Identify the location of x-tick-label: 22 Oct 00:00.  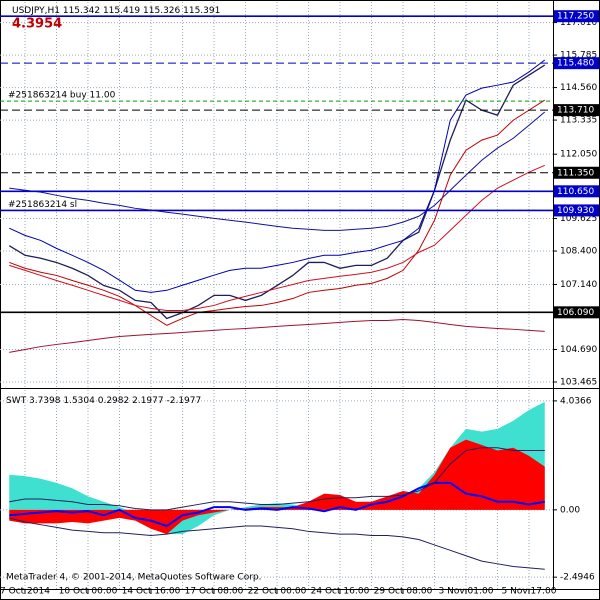
(277, 592).